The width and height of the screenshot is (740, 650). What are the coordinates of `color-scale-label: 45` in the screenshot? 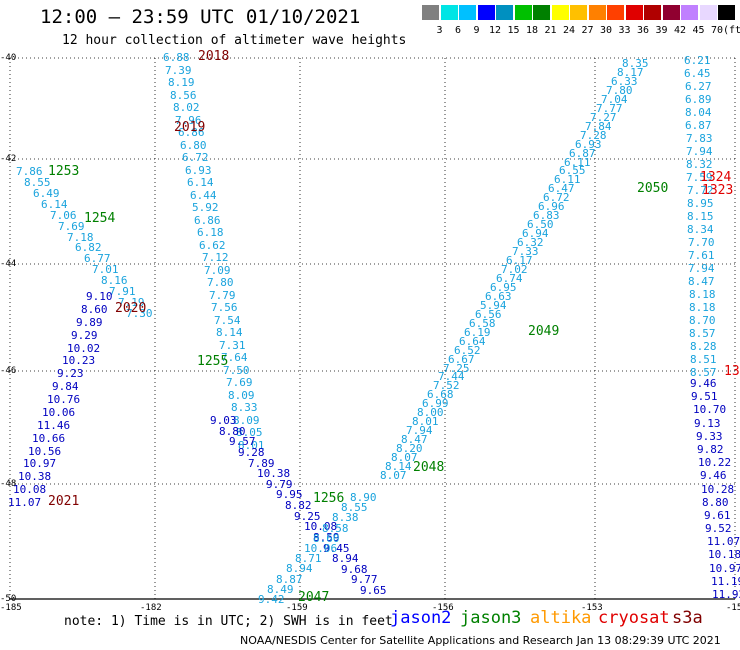 It's located at (698, 30).